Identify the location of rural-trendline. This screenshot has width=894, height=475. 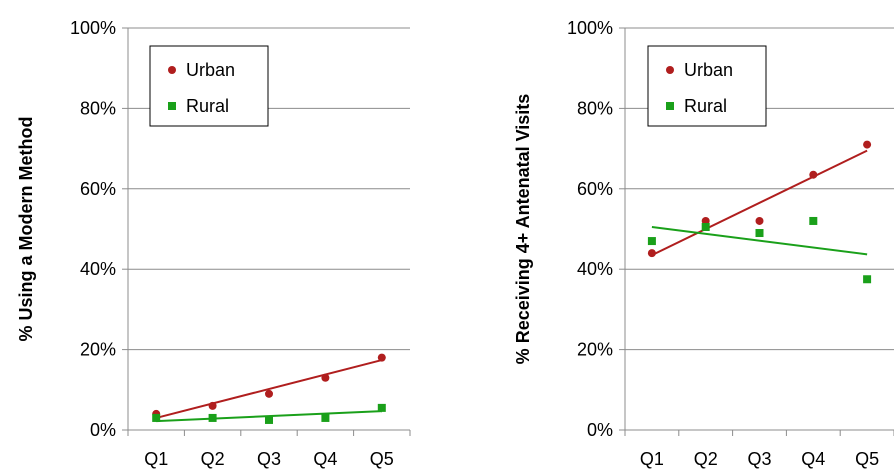
(759, 240).